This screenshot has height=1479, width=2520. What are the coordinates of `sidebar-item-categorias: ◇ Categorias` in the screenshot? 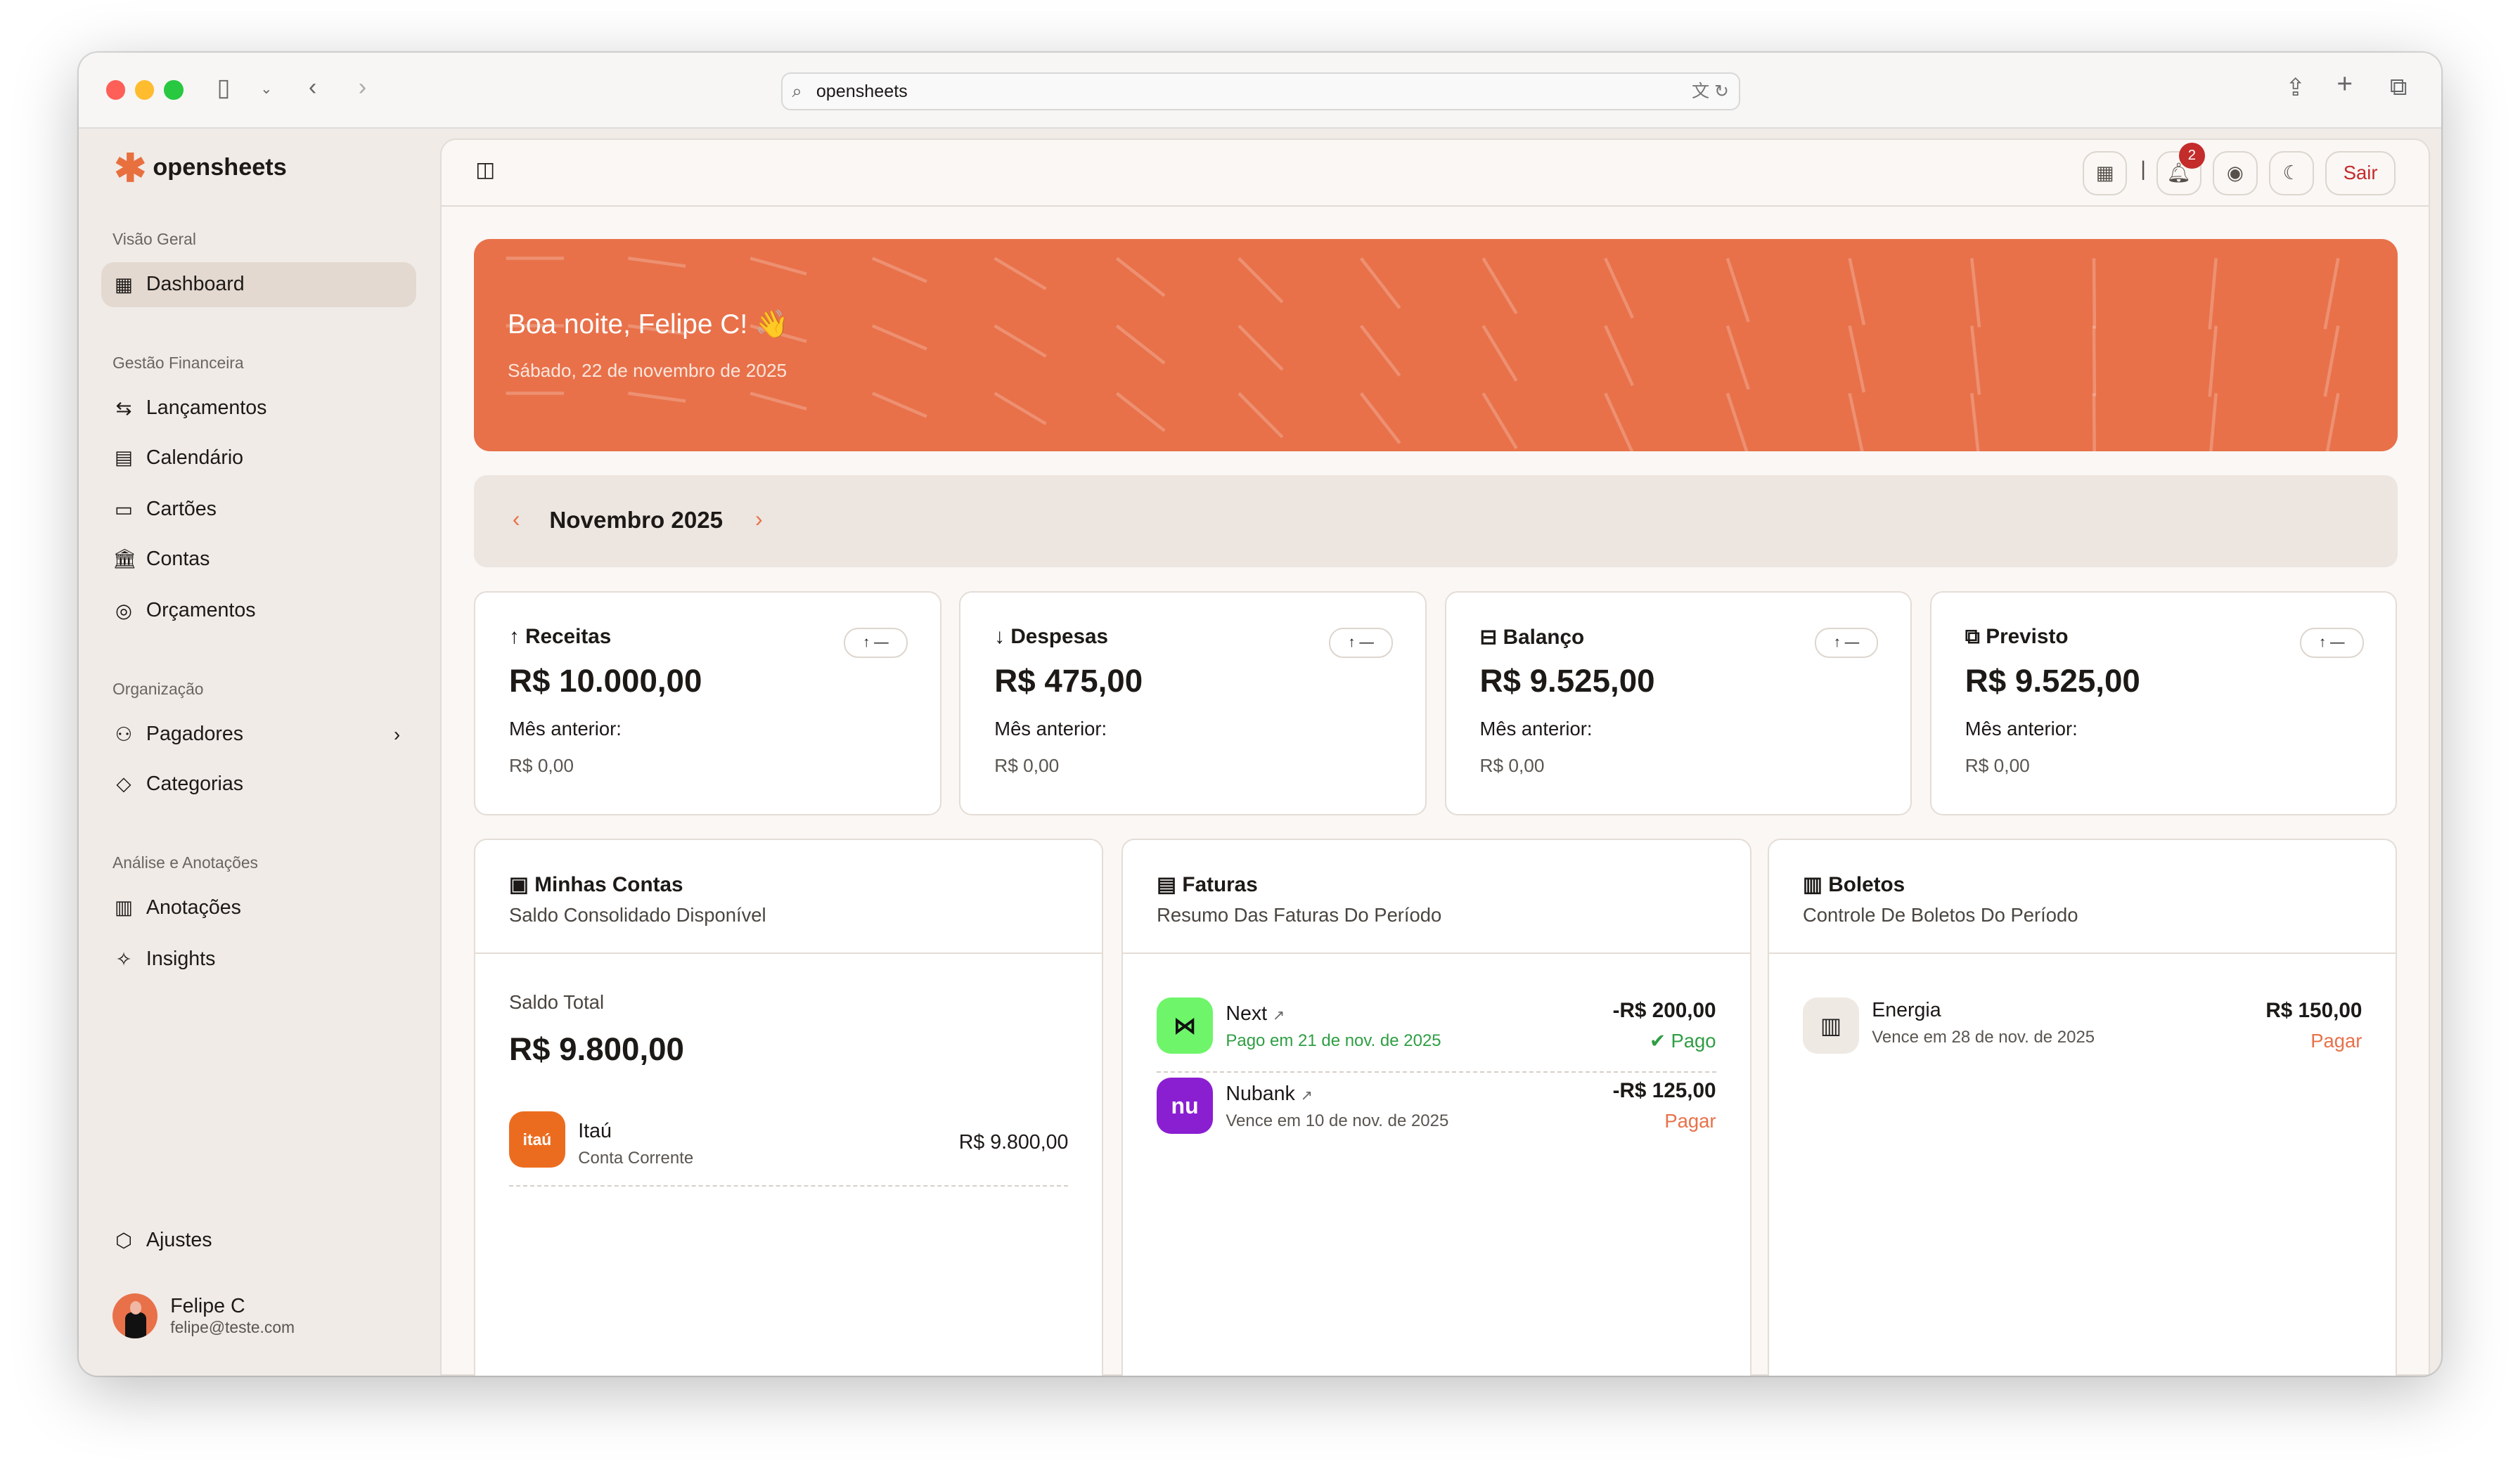 It's located at (258, 783).